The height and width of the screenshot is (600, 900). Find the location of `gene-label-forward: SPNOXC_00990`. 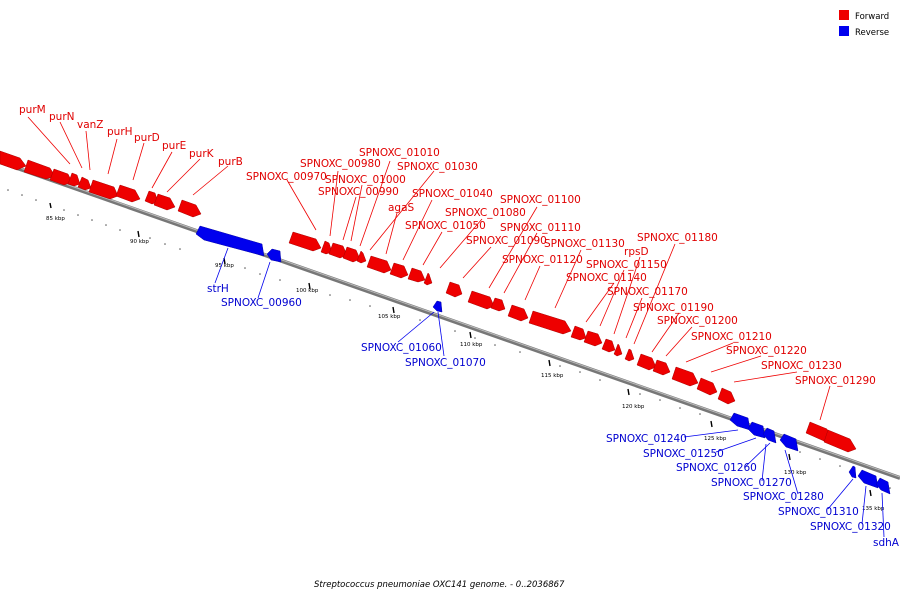

gene-label-forward: SPNOXC_00990 is located at coordinates (358, 192).